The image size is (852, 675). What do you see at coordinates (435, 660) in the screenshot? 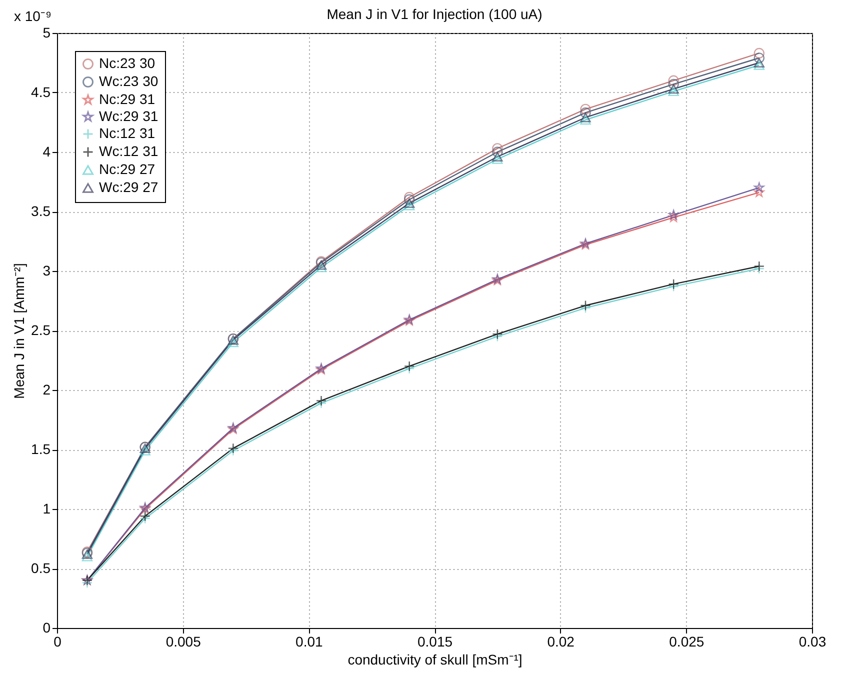
I see `x-axis-title: conductivity of skull [mSm⁻¹]` at bounding box center [435, 660].